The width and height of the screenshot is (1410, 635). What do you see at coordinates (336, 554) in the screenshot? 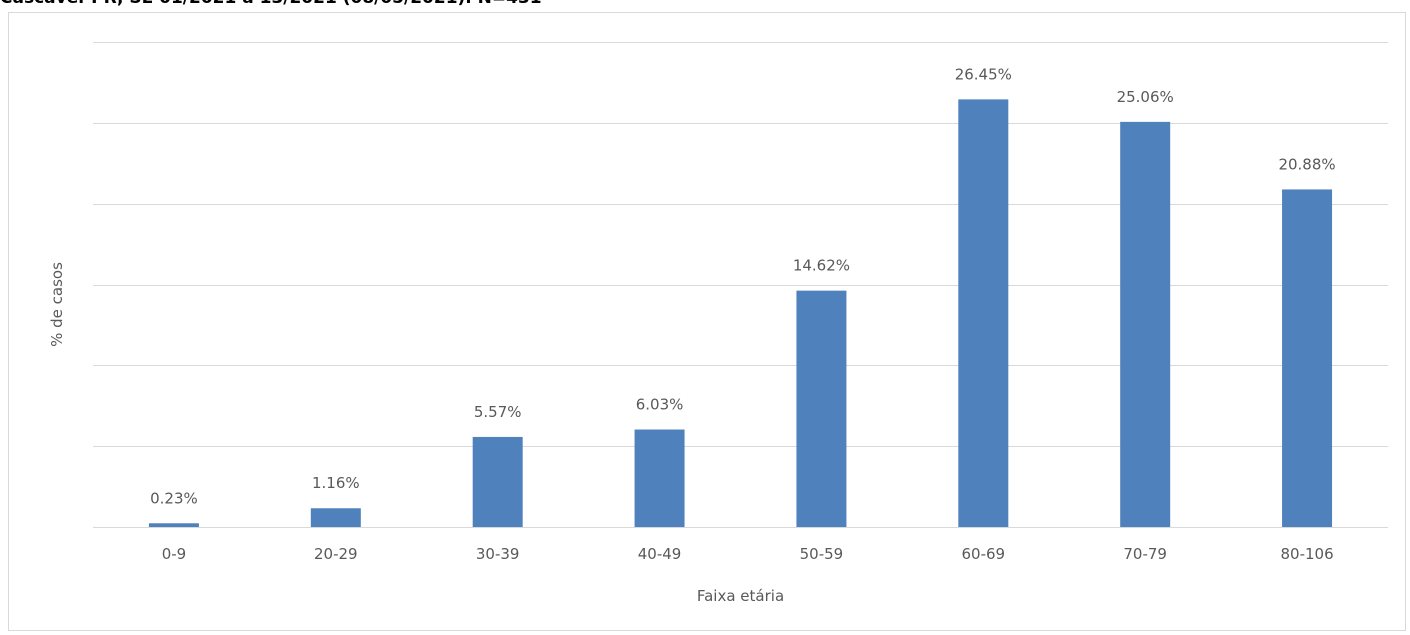
I see `x-tick-label: 20-29` at bounding box center [336, 554].